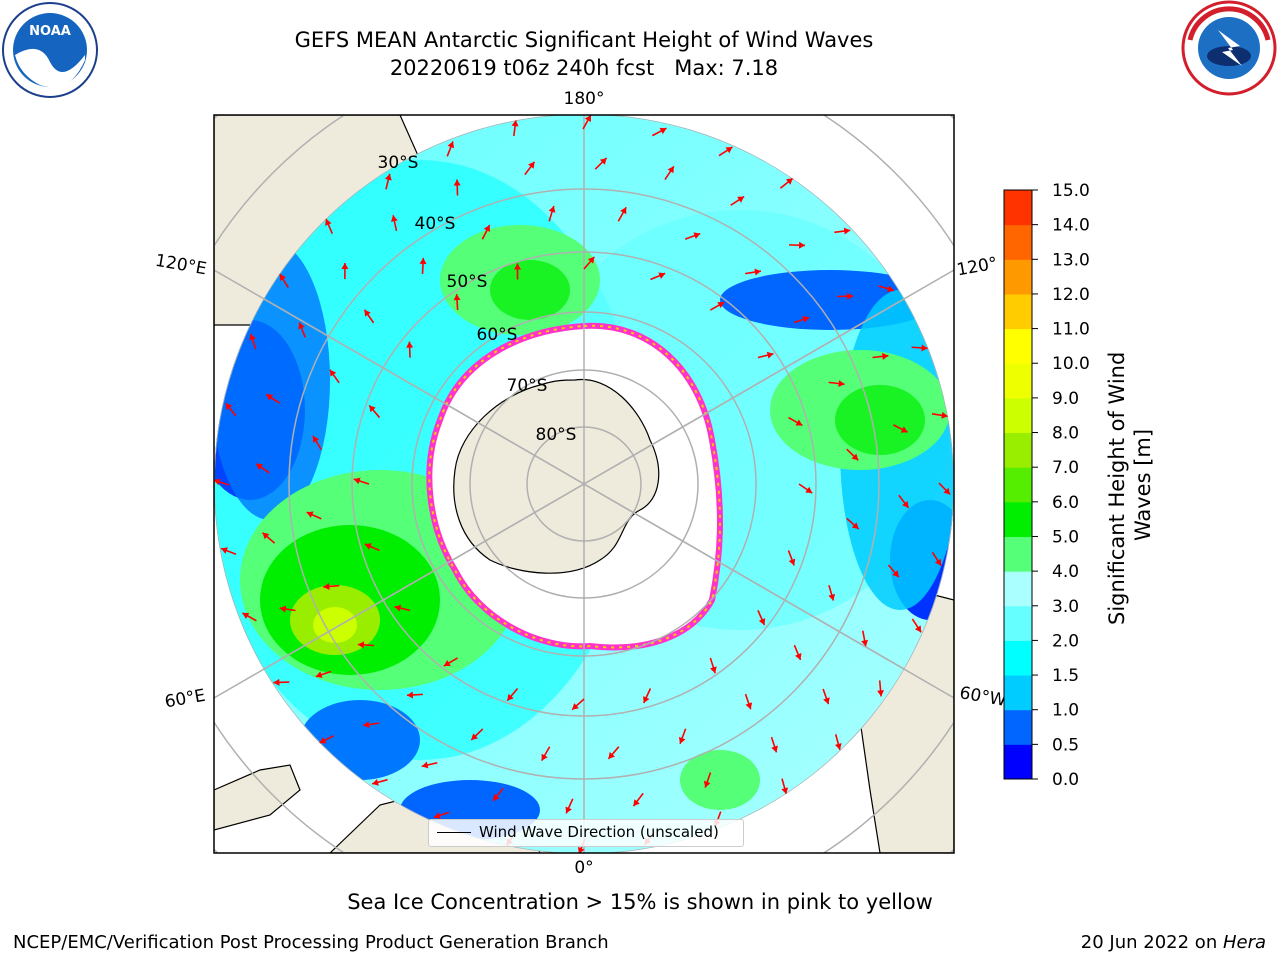  Describe the element at coordinates (1173, 942) in the screenshot. I see `run-date: 20 Jun 2022 on Hera` at that location.